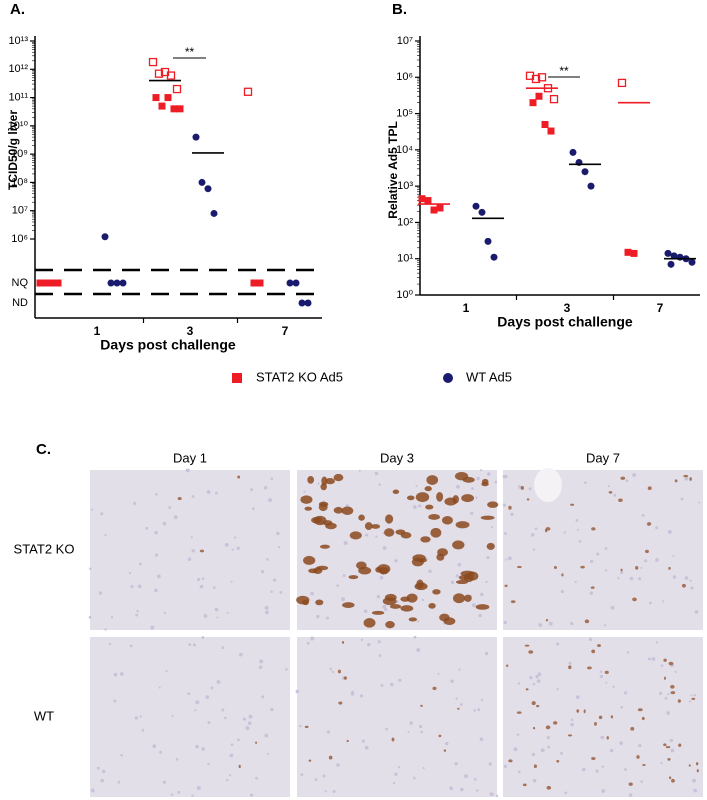 The image size is (707, 800). What do you see at coordinates (603, 457) in the screenshot?
I see `column-label: Day 7` at bounding box center [603, 457].